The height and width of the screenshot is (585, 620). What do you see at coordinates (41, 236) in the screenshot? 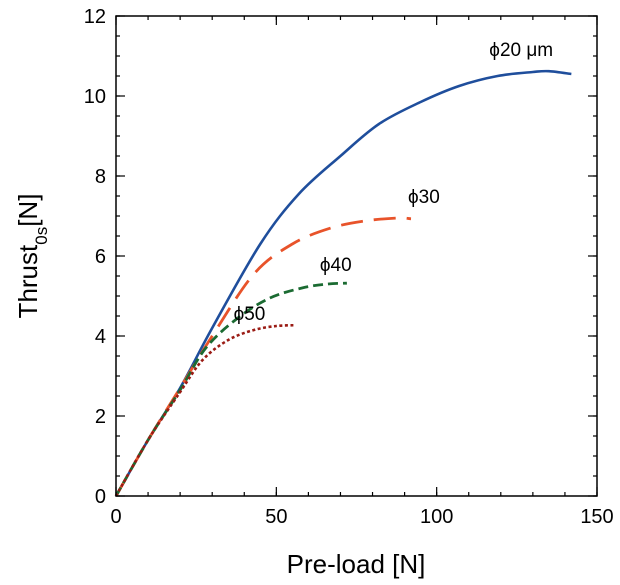
I see `y-axis-title-subscript: 0s` at bounding box center [41, 236].